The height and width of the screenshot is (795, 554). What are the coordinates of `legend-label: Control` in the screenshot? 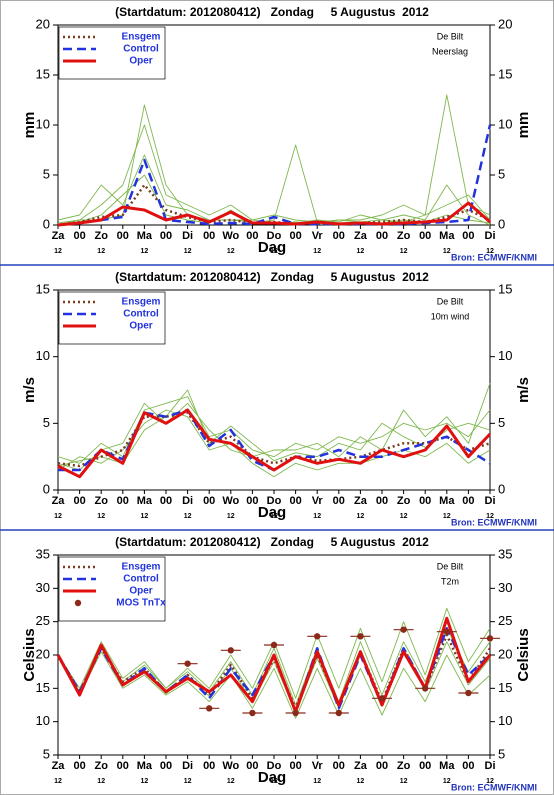 It's located at (141, 49).